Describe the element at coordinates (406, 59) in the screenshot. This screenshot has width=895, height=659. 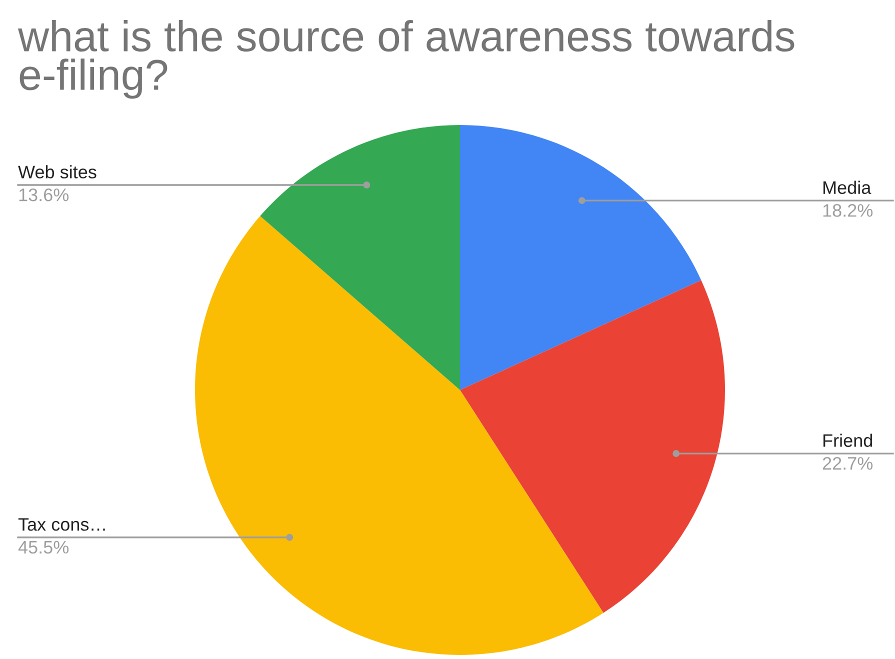
I see `chart-title: what is the source of awareness towards e-filing?` at that location.